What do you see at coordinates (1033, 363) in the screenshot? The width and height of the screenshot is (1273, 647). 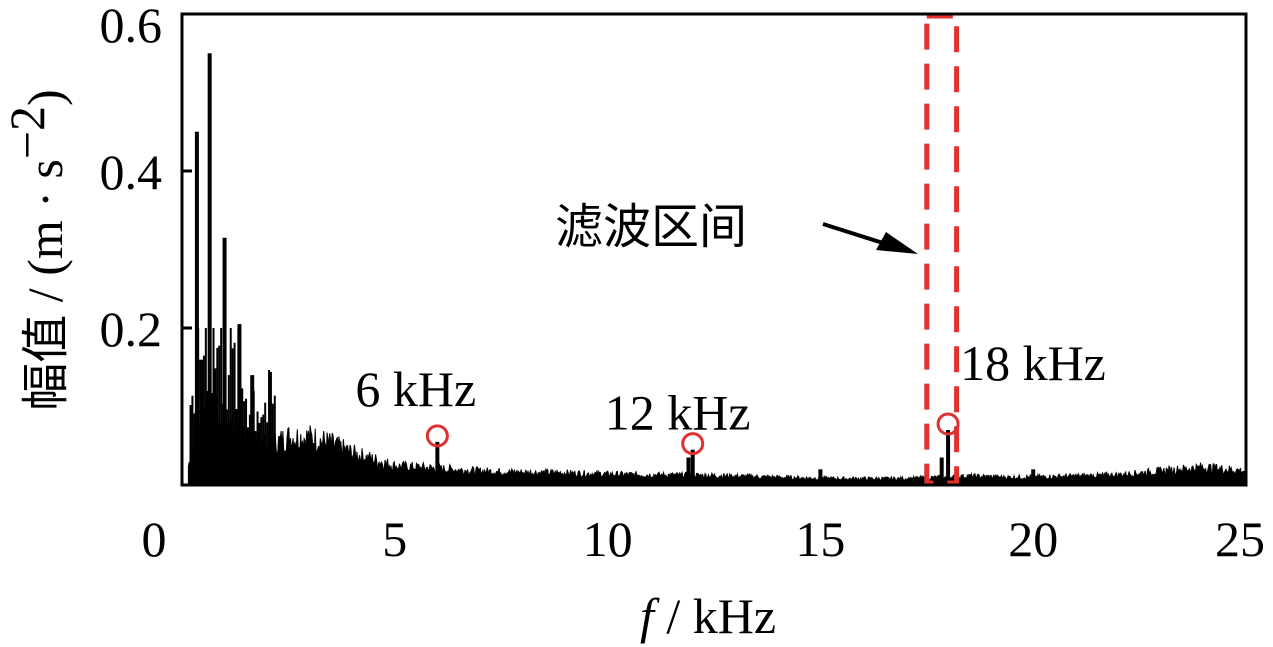 I see `peak-annotation: 18 kHz` at bounding box center [1033, 363].